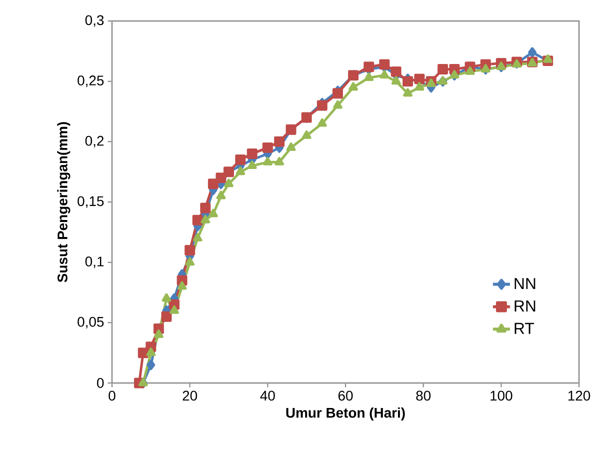  I want to click on legend-label: NN, so click(525, 284).